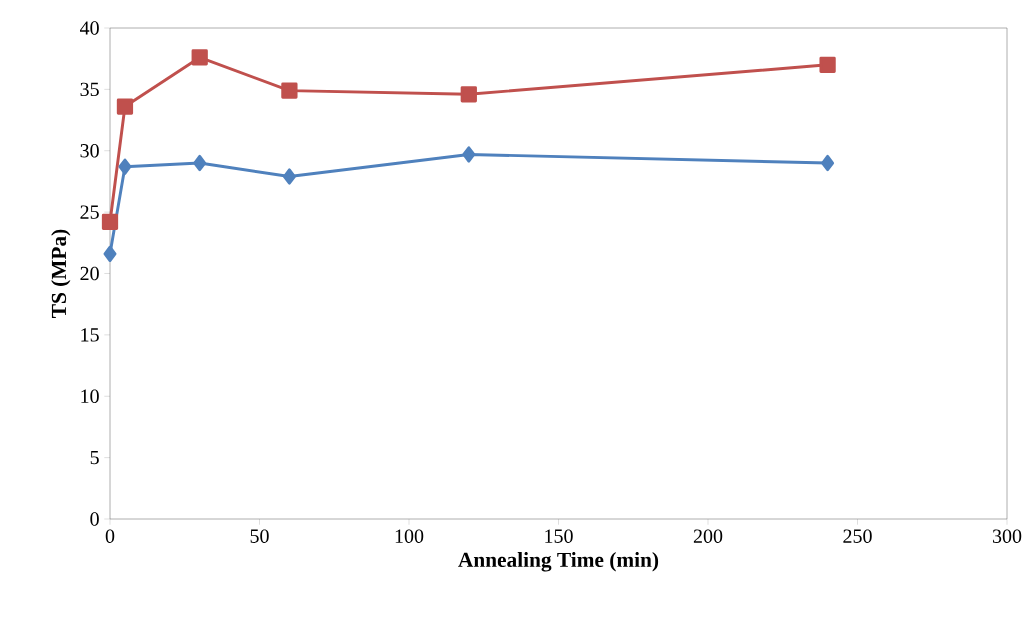  Describe the element at coordinates (857, 536) in the screenshot. I see `x-tick-label: 250` at that location.